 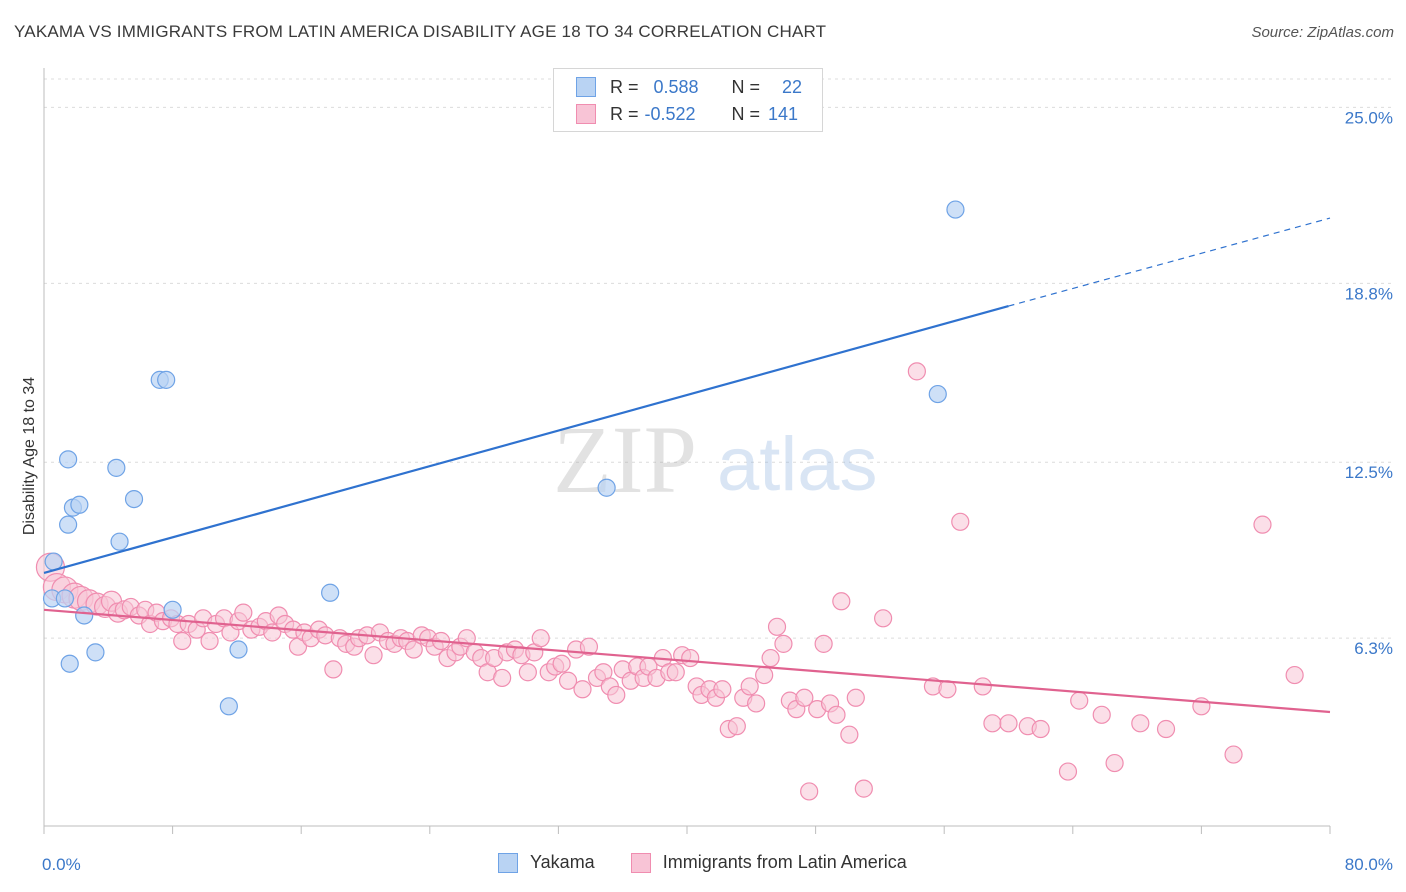 I want to click on bottom-legend-yakama: Yakama, so click(x=546, y=862).